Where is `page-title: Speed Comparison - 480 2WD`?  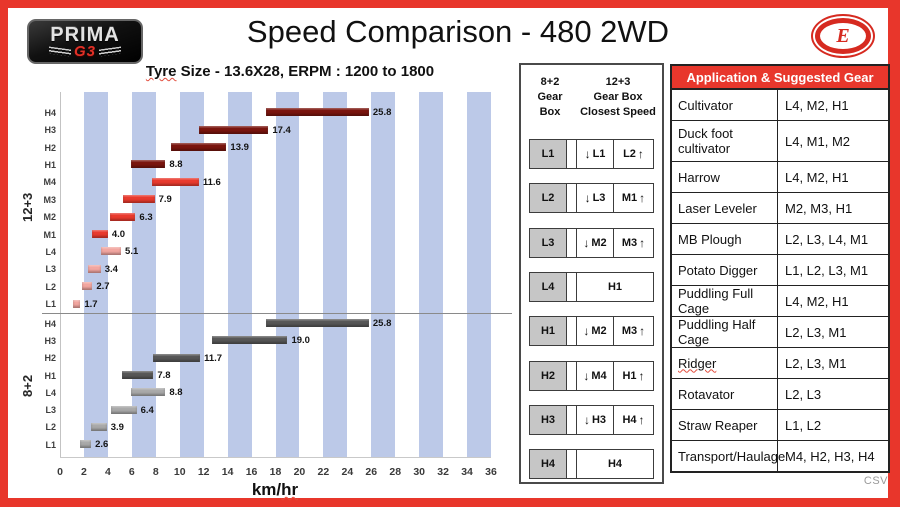 page-title: Speed Comparison - 480 2WD is located at coordinates (458, 31).